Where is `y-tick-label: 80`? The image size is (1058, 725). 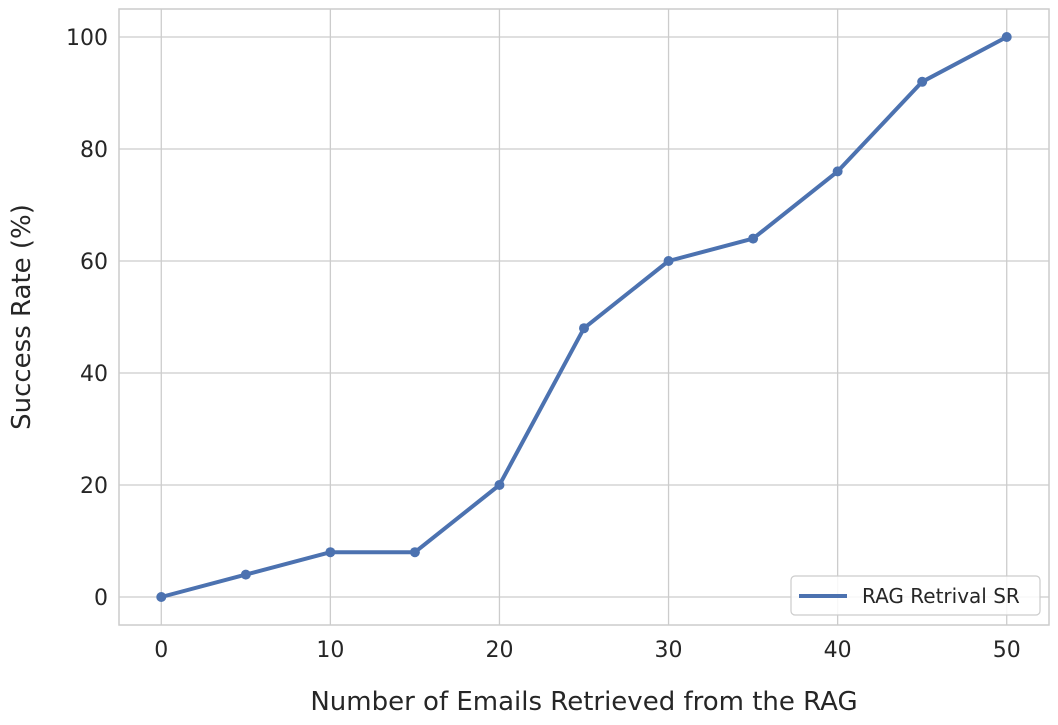 y-tick-label: 80 is located at coordinates (94, 150).